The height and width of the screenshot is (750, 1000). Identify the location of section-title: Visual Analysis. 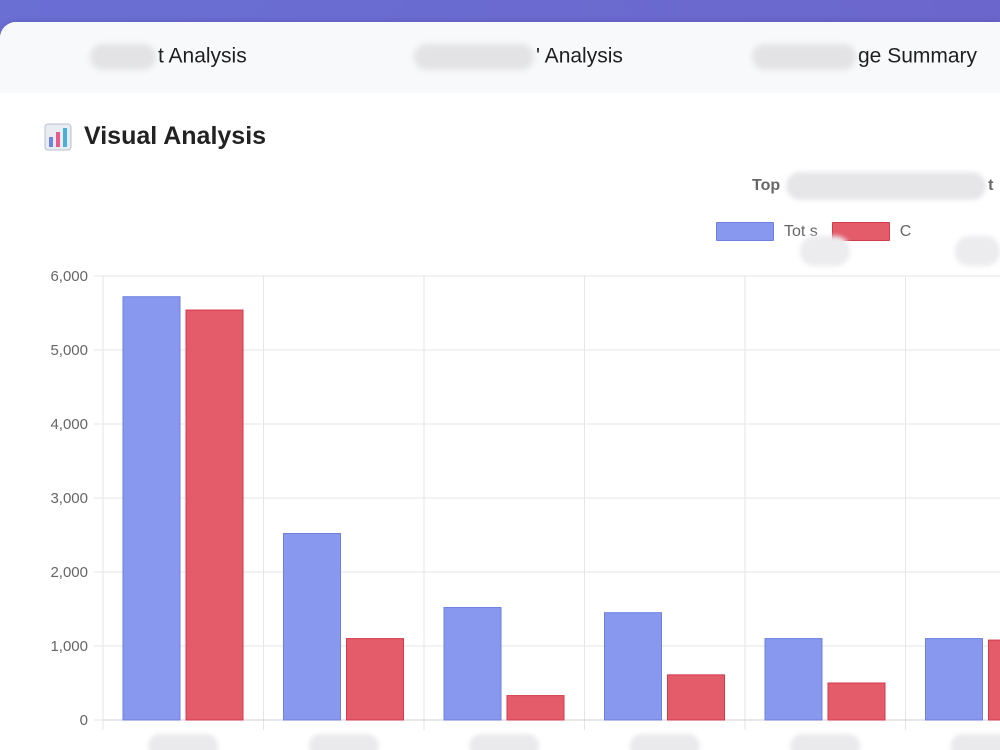
(155, 136).